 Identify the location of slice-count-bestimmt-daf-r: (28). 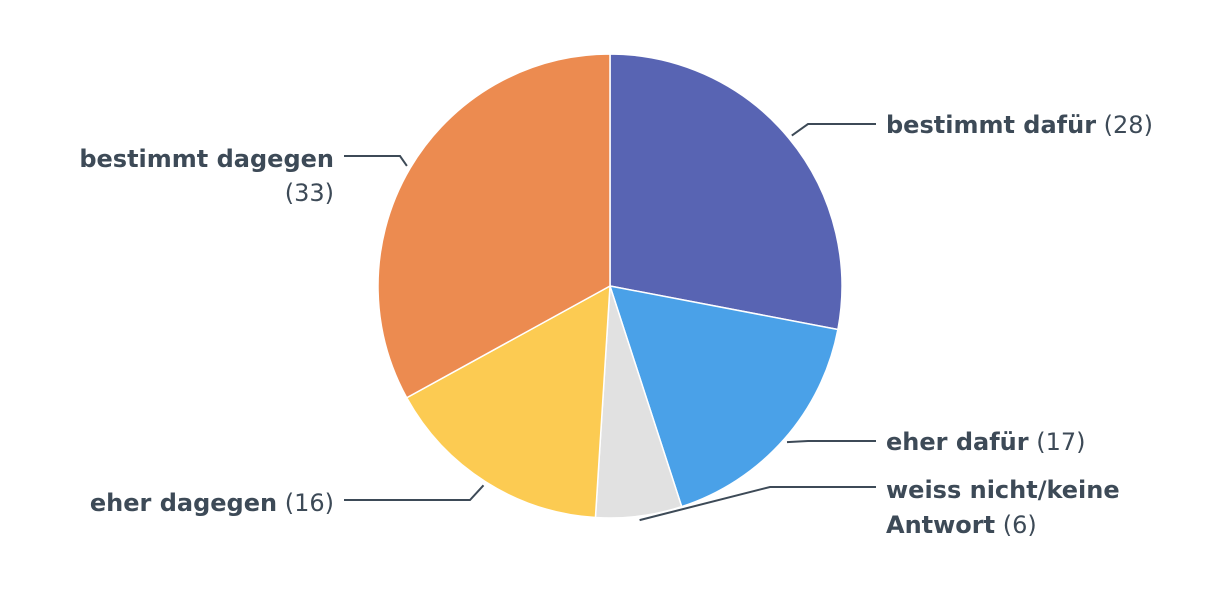
(1124, 125).